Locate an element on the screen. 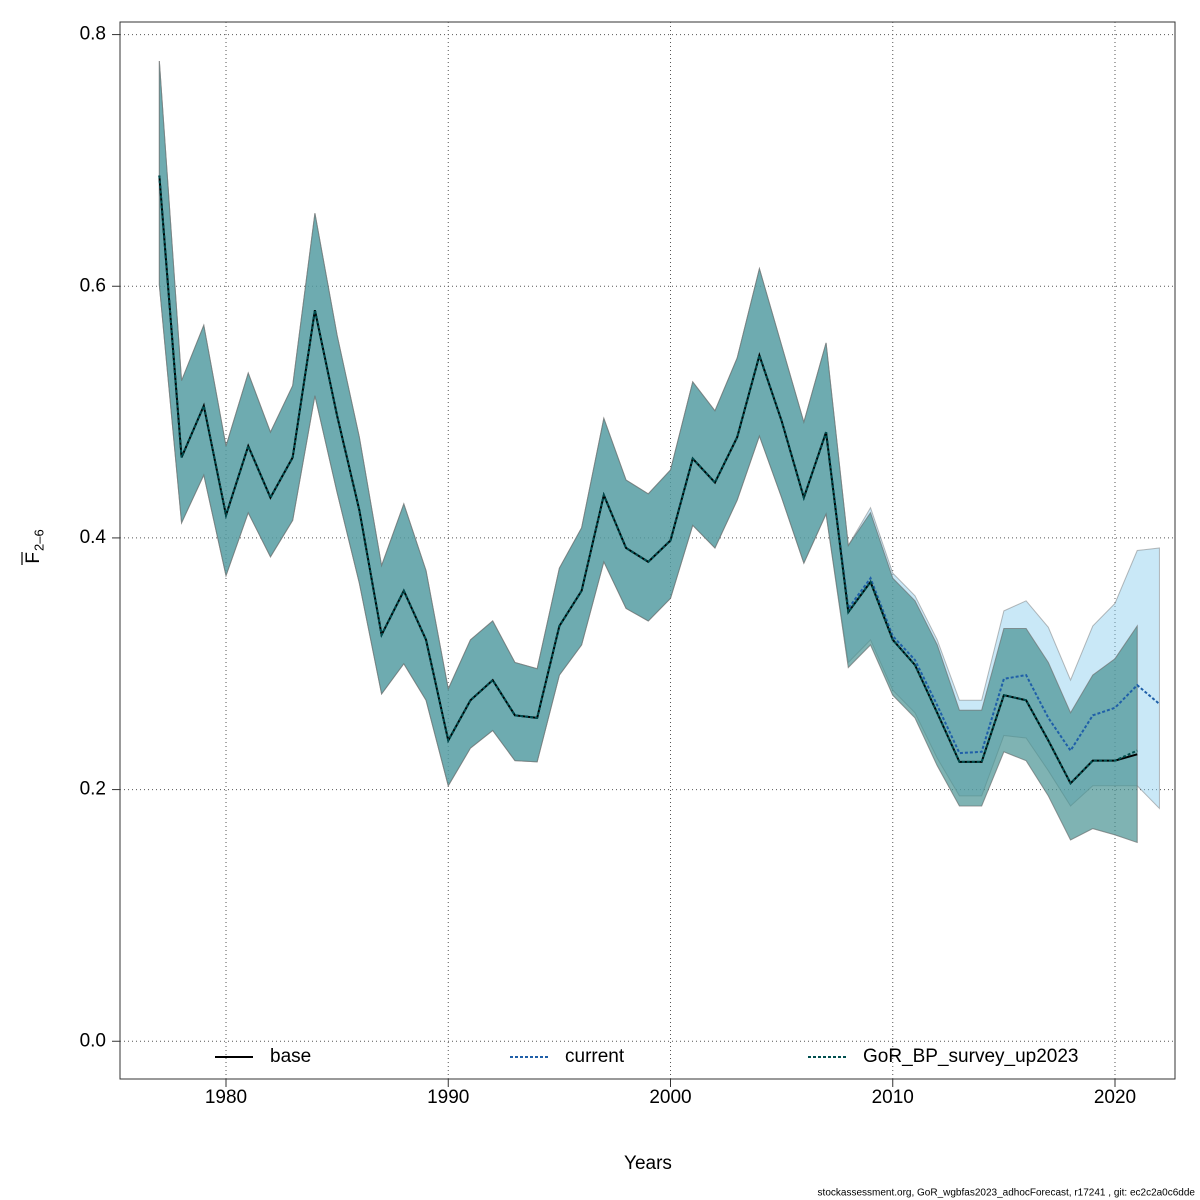  x-tick-label: 2020 is located at coordinates (1115, 1097).